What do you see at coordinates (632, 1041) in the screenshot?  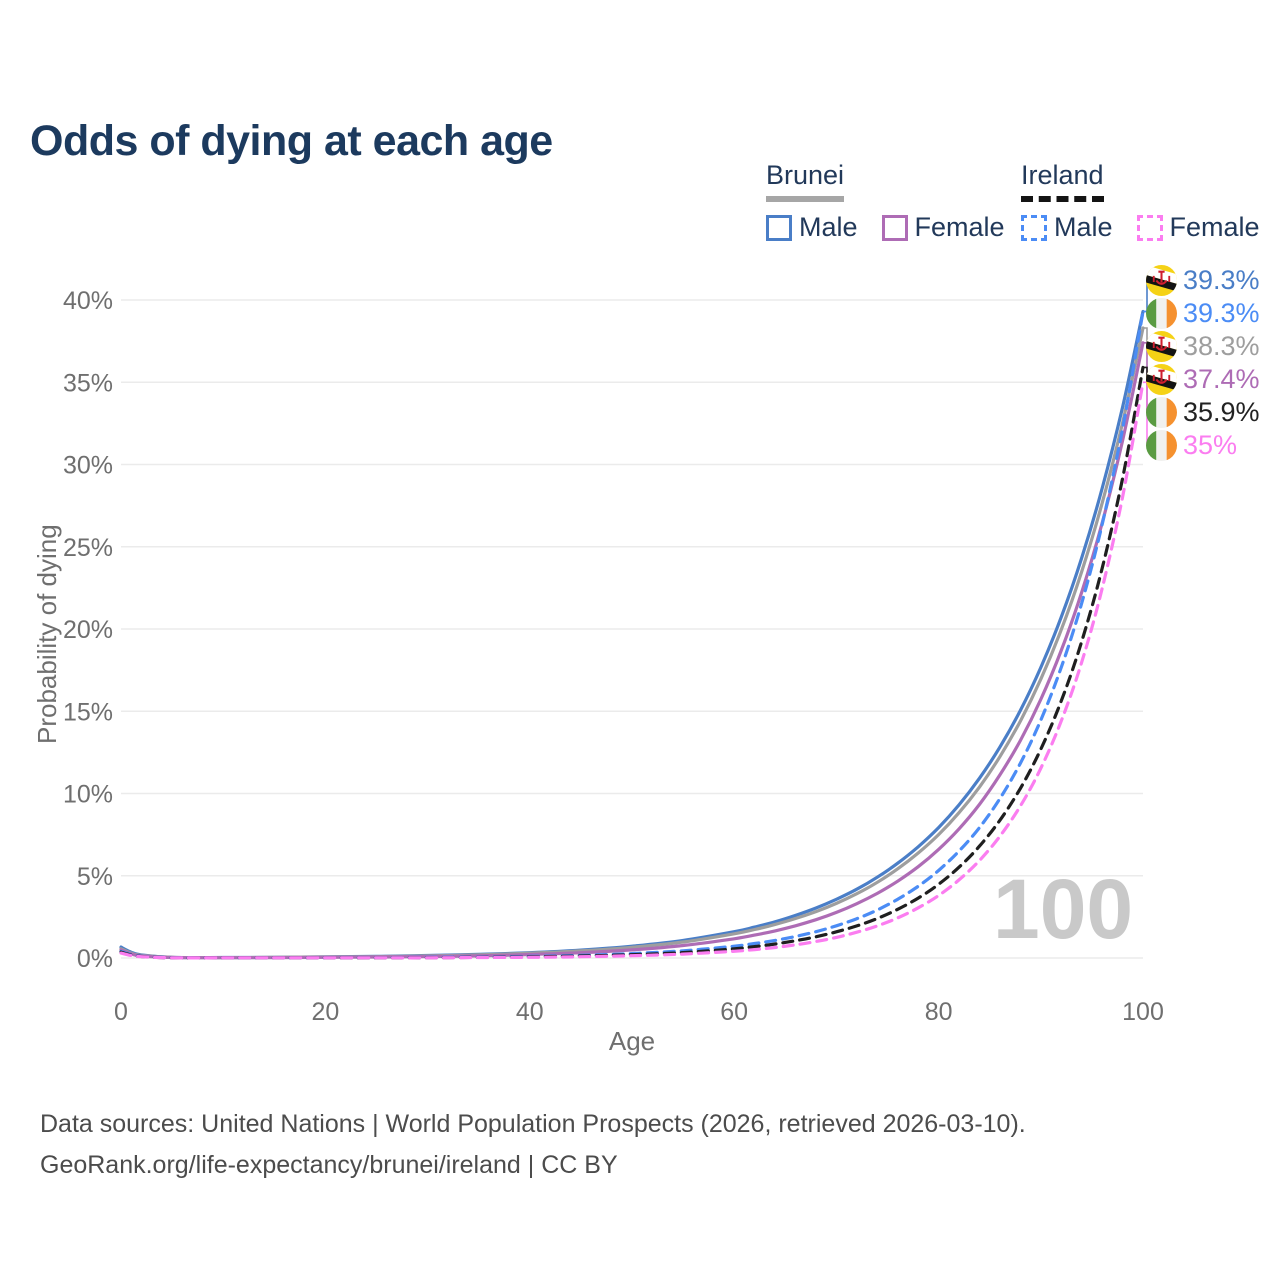 I see `x-axis-title: Age` at bounding box center [632, 1041].